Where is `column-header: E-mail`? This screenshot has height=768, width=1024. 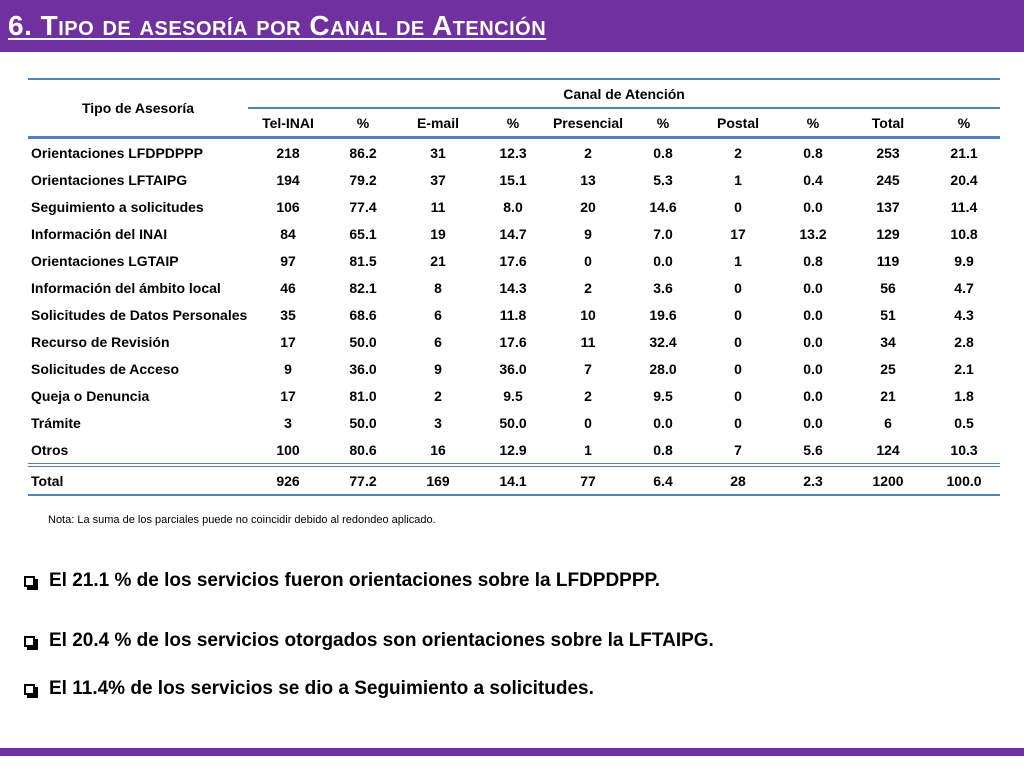
column-header: E-mail is located at coordinates (438, 123).